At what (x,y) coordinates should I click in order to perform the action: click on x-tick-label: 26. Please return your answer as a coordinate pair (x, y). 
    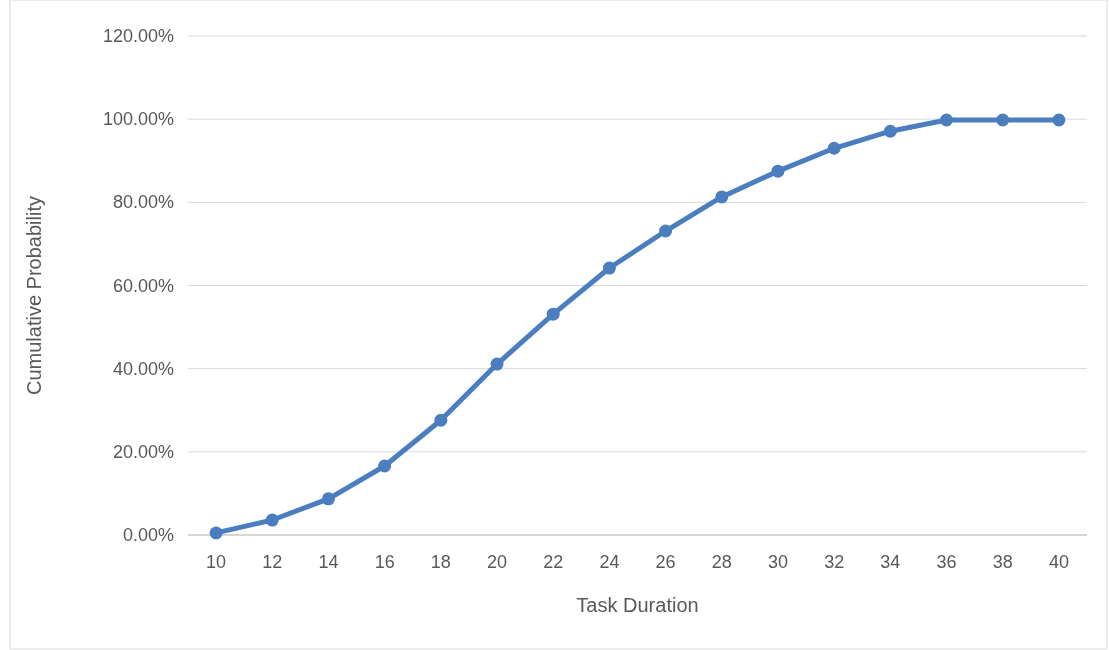
    Looking at the image, I should click on (665, 562).